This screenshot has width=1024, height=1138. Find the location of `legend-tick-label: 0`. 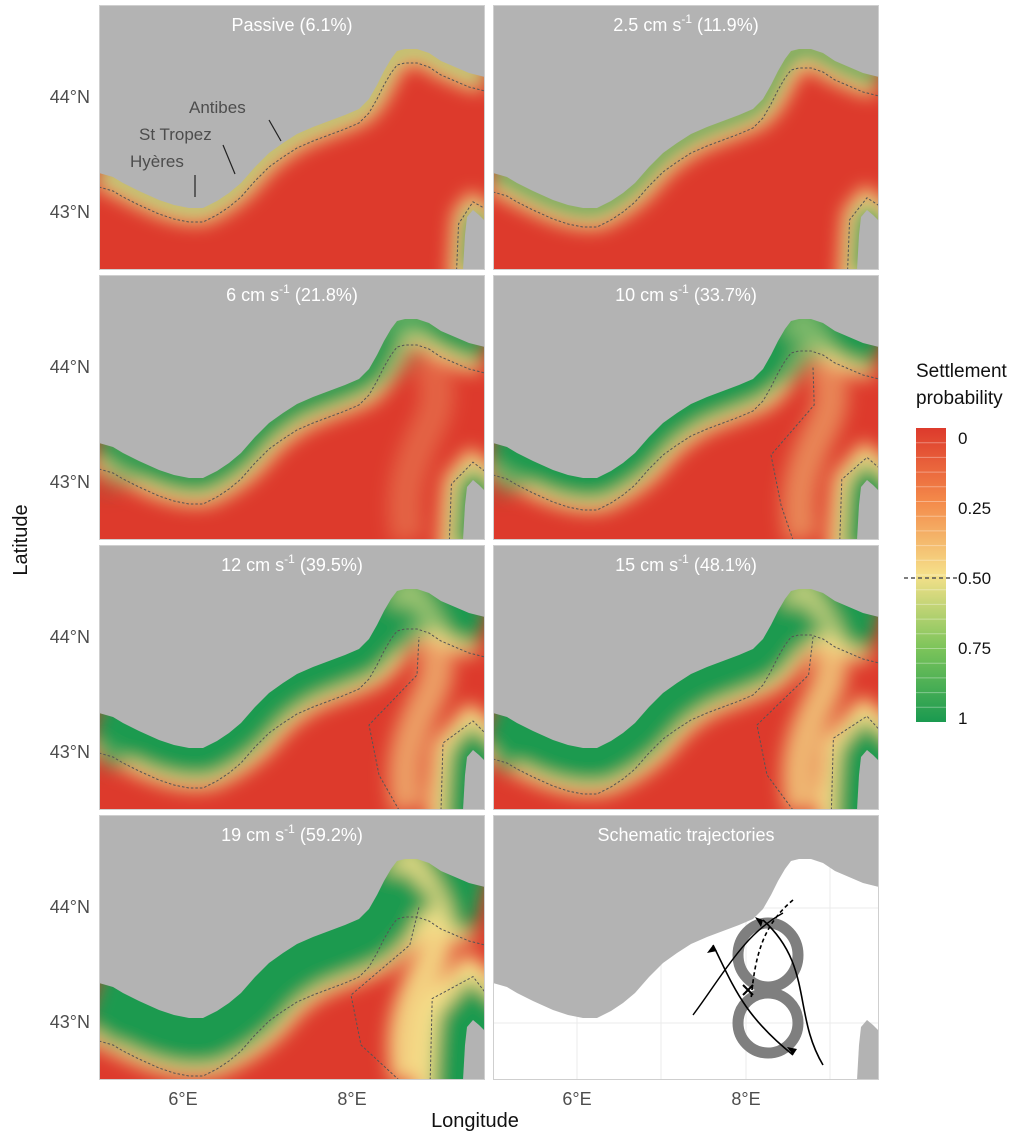

legend-tick-label: 0 is located at coordinates (962, 438).